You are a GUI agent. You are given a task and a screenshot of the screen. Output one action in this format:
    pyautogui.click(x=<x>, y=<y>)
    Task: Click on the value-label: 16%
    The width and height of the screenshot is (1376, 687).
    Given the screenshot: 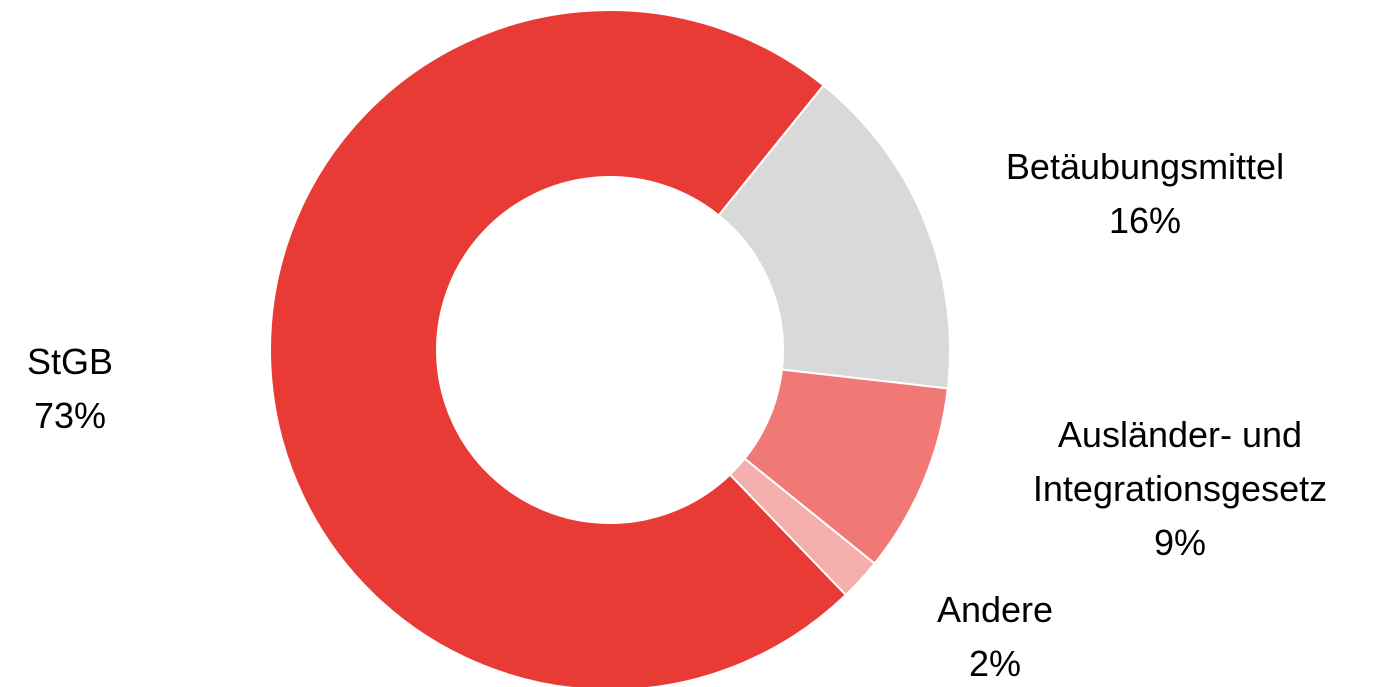 What is the action you would take?
    pyautogui.click(x=1145, y=220)
    